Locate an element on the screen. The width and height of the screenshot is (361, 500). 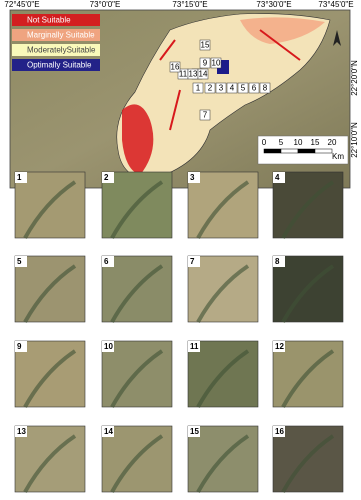
tile-label: 12 is located at coordinates (279, 346).